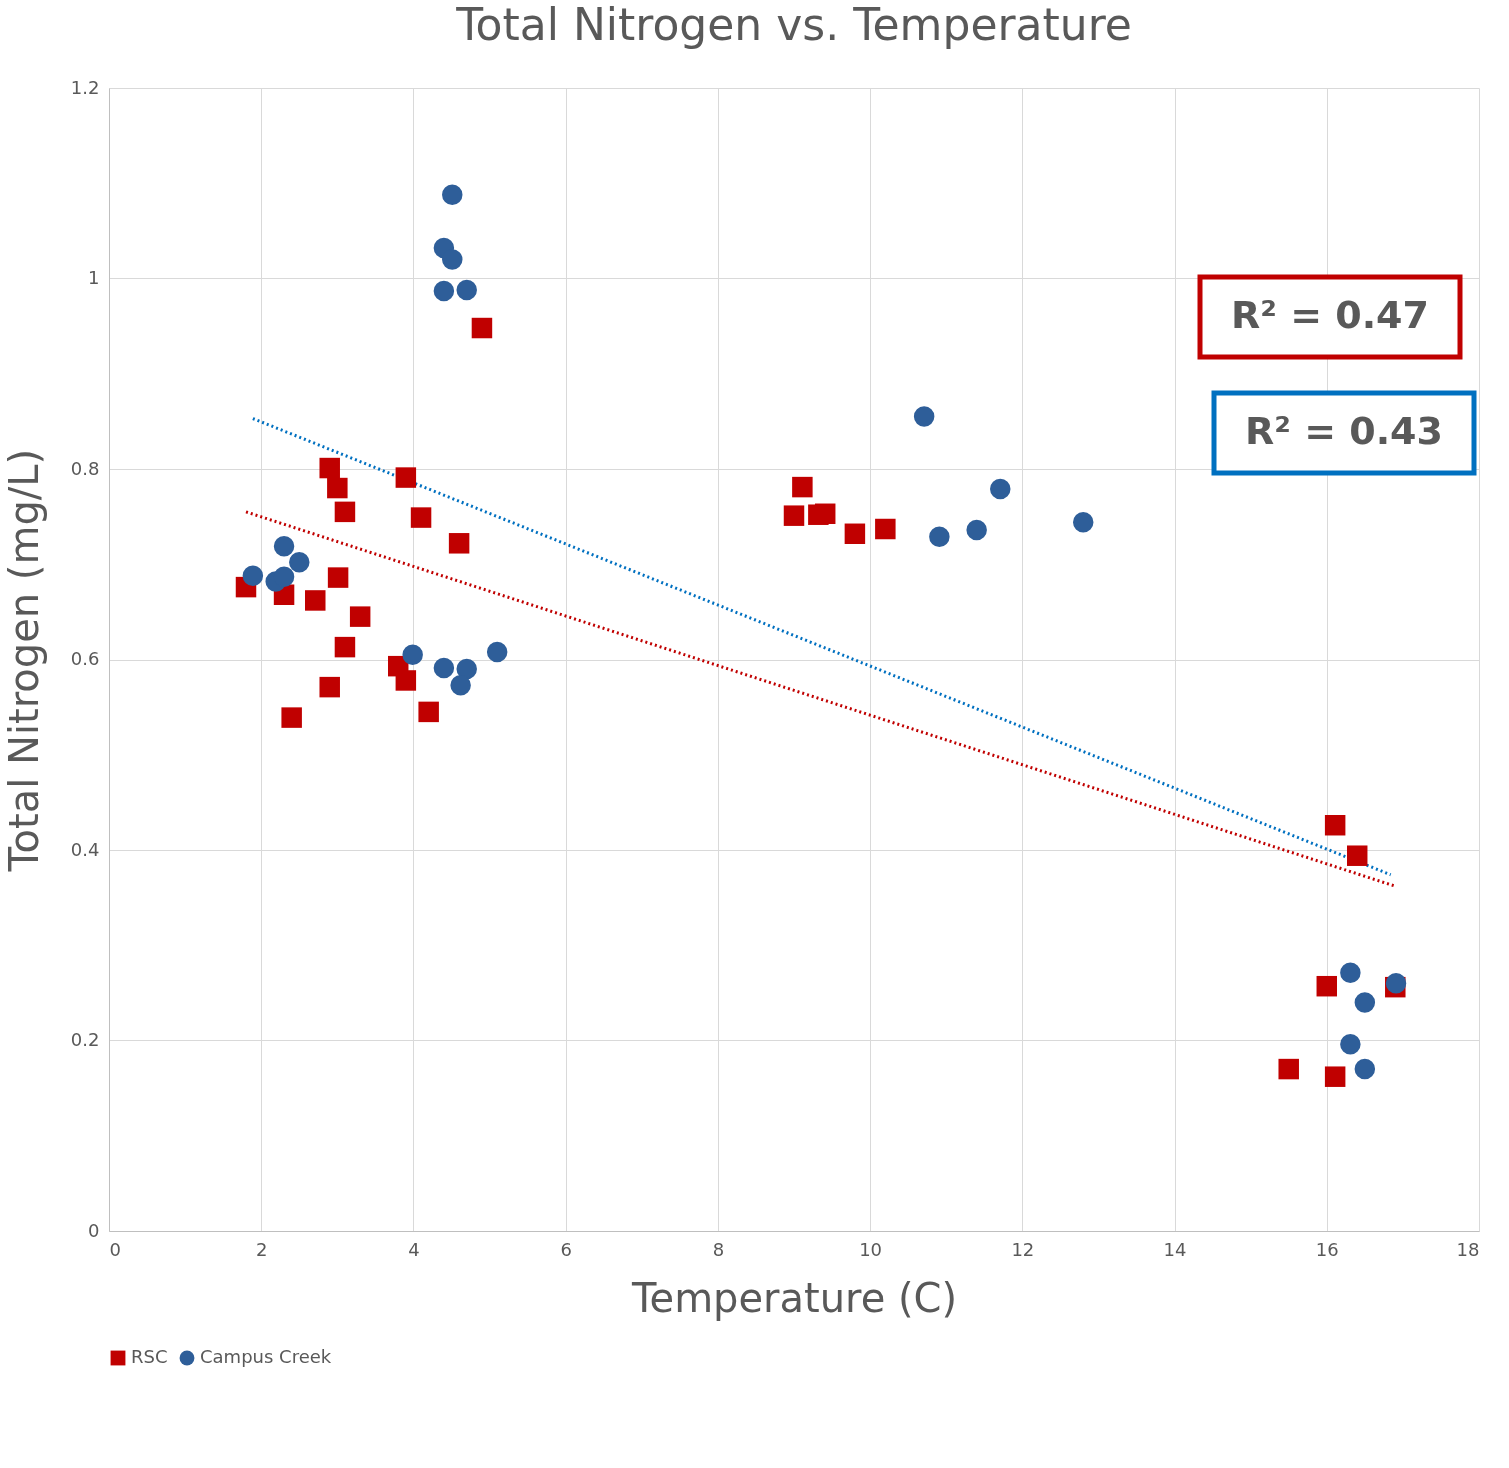  I want to click on x-axis-title: Temperature (C), so click(794, 1297).